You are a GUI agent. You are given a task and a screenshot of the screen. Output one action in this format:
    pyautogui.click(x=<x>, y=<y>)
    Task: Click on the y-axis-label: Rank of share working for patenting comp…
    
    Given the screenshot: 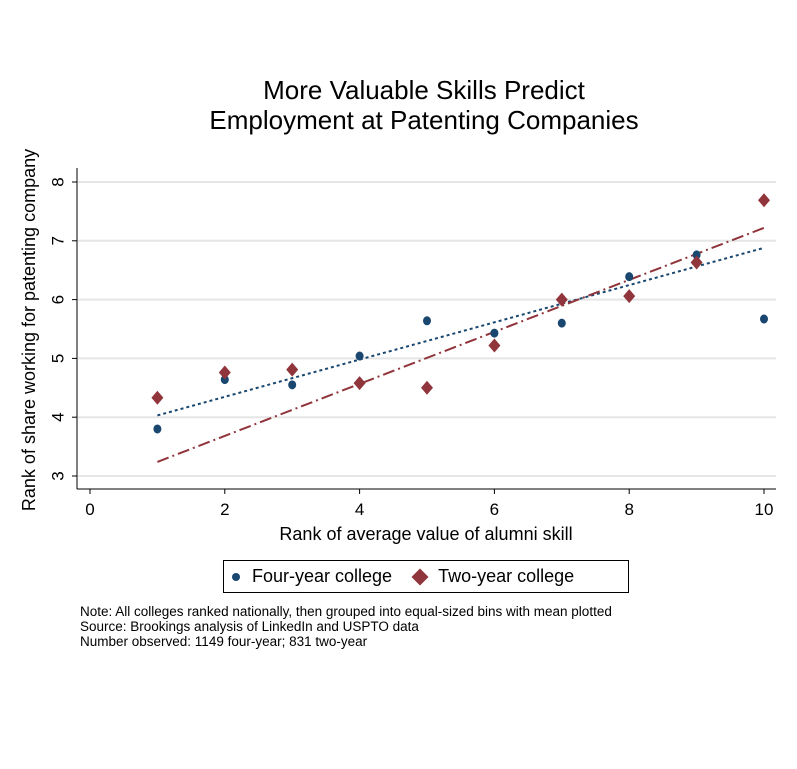 What is the action you would take?
    pyautogui.click(x=29, y=330)
    